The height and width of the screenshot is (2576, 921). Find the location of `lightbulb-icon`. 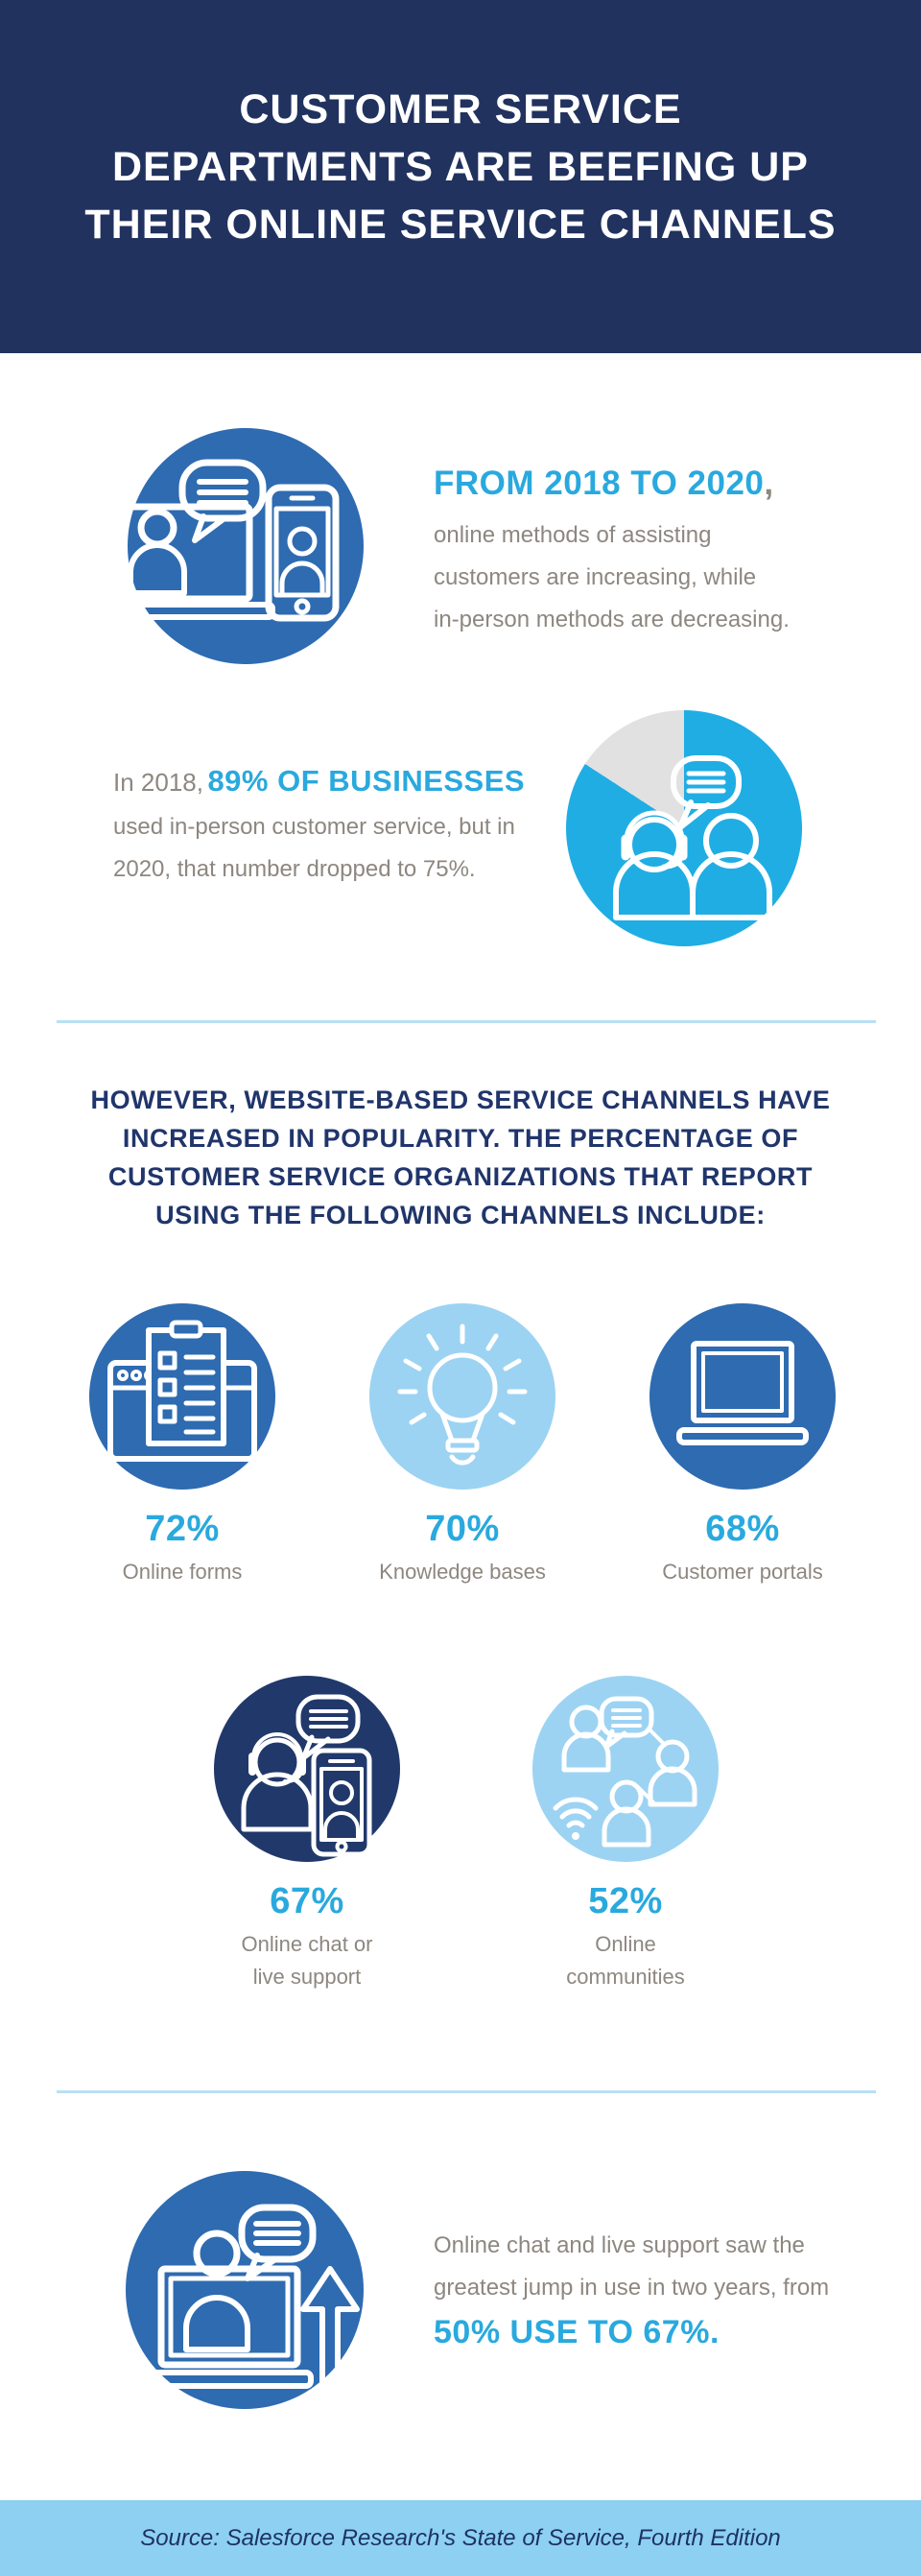

lightbulb-icon is located at coordinates (462, 1395).